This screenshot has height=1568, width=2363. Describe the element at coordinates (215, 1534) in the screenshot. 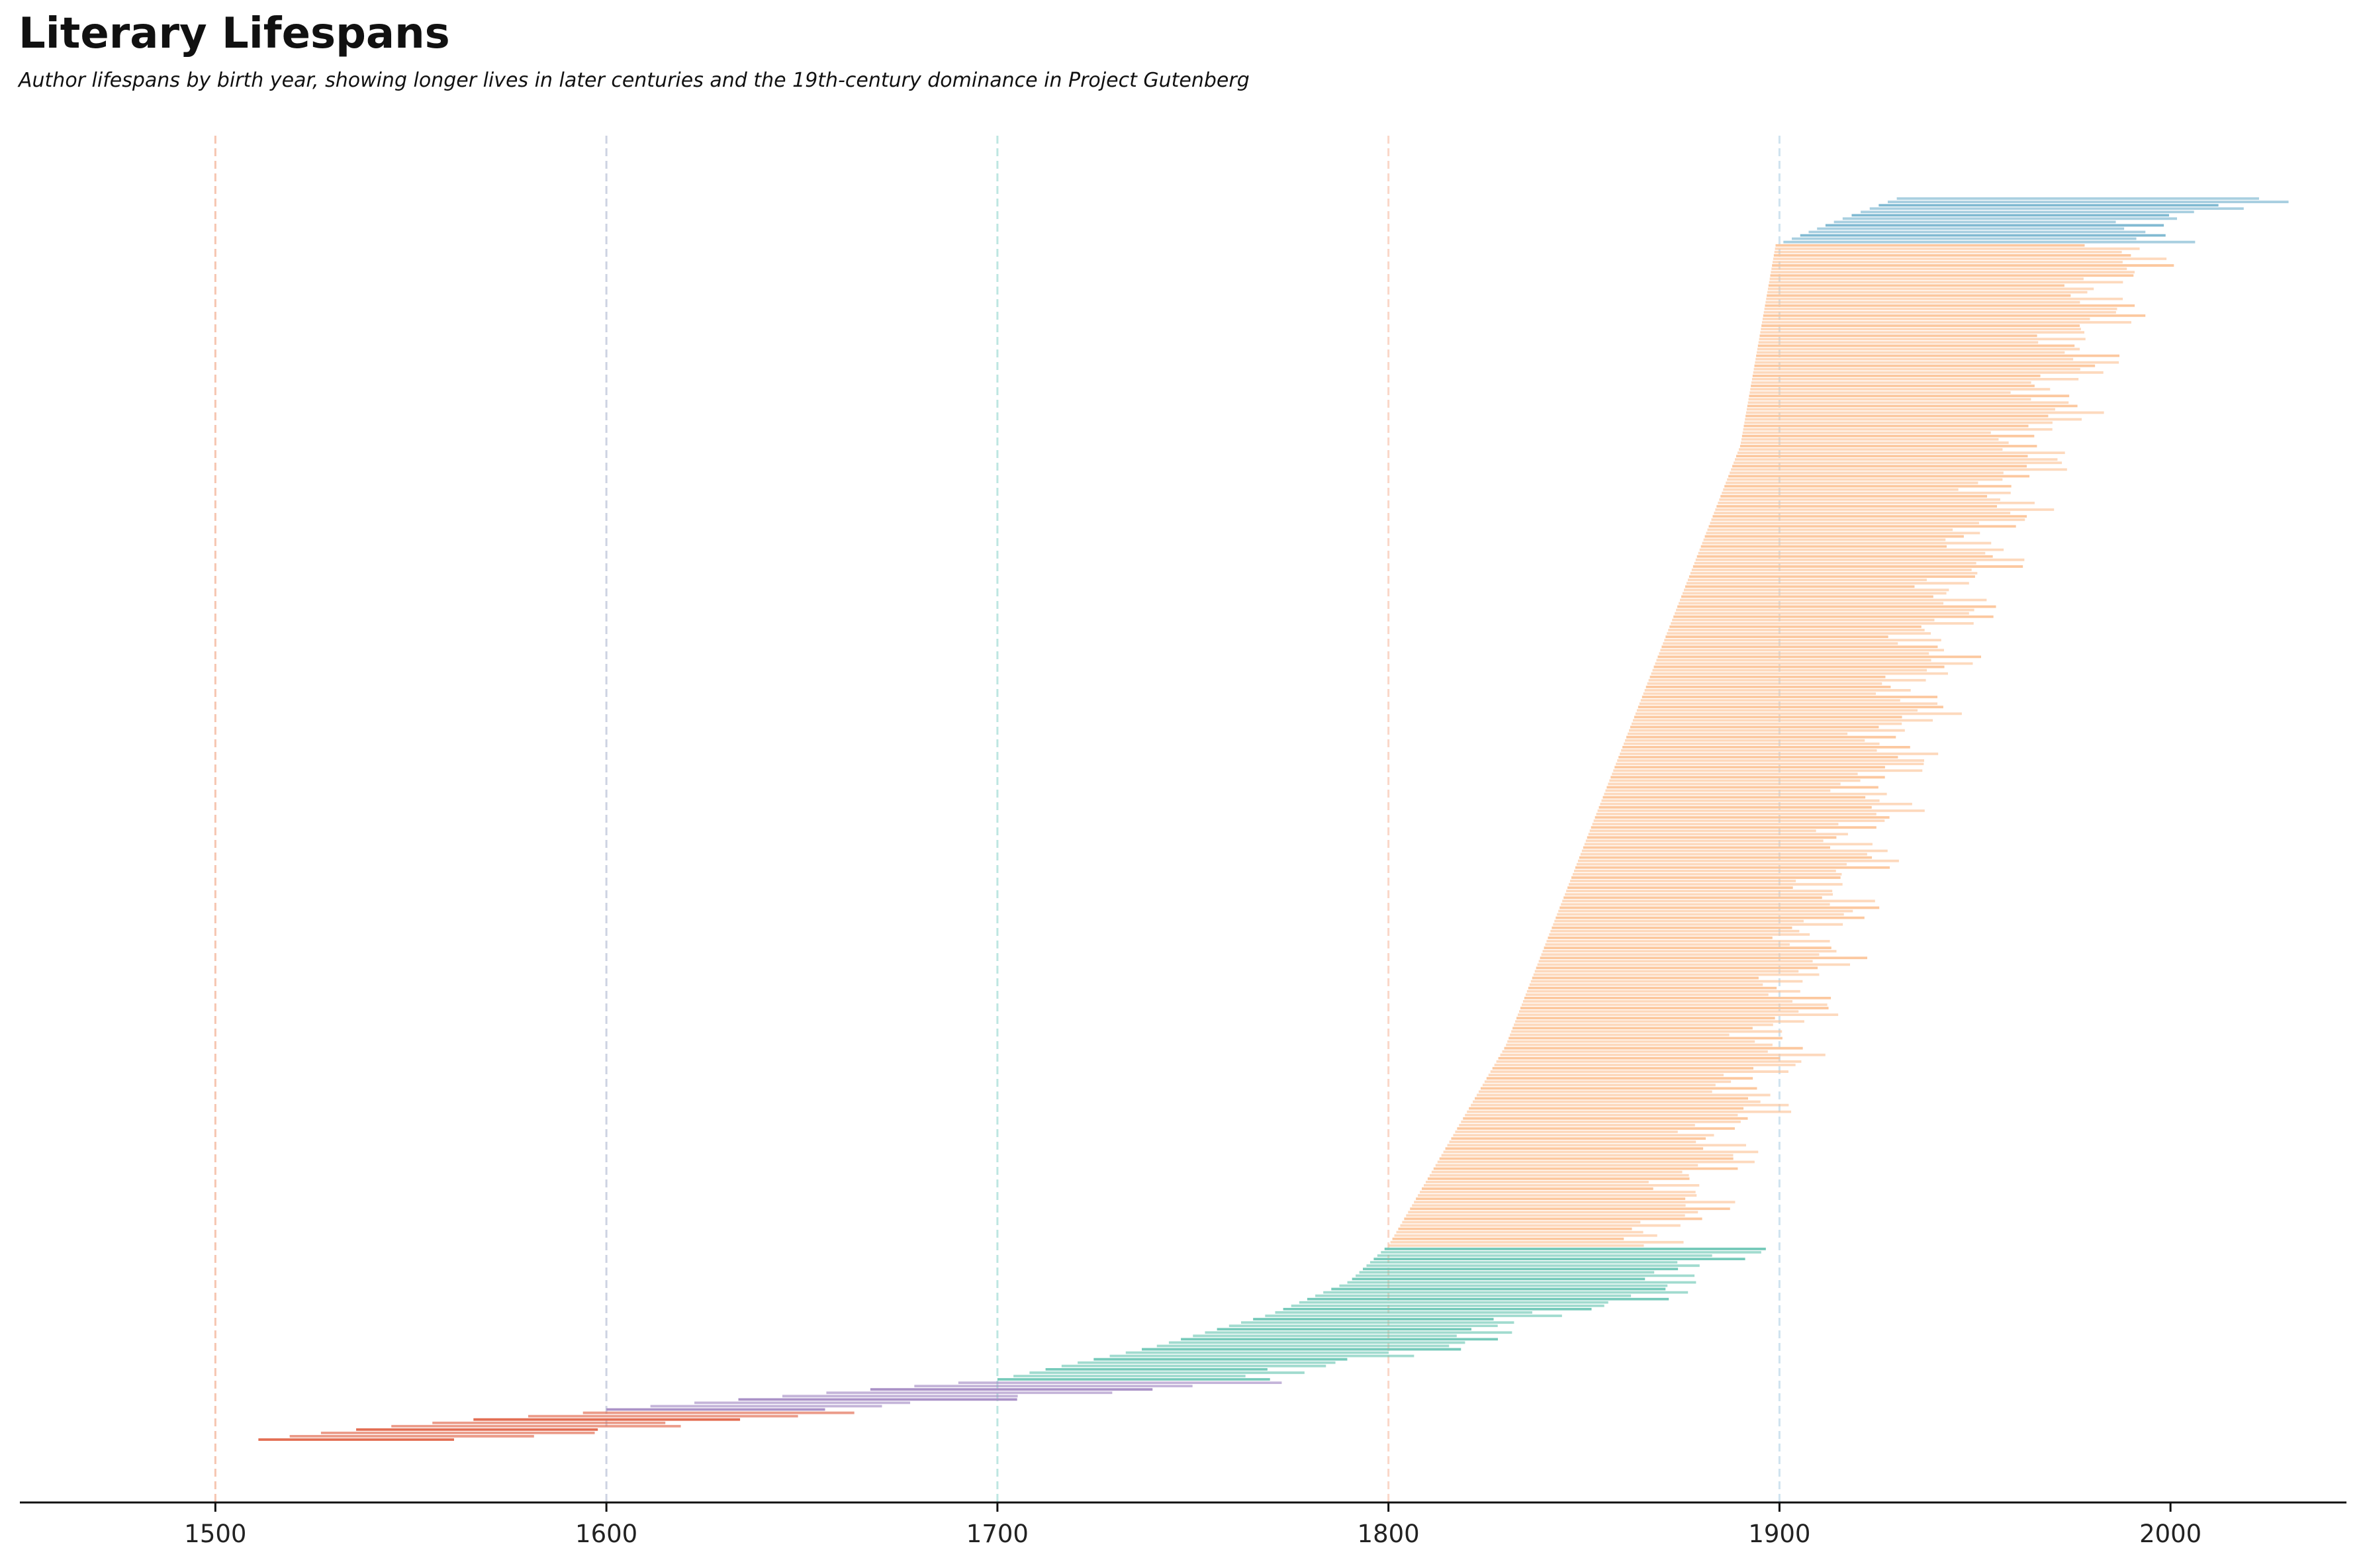

I see `x-tick-label-1500: 1500` at that location.